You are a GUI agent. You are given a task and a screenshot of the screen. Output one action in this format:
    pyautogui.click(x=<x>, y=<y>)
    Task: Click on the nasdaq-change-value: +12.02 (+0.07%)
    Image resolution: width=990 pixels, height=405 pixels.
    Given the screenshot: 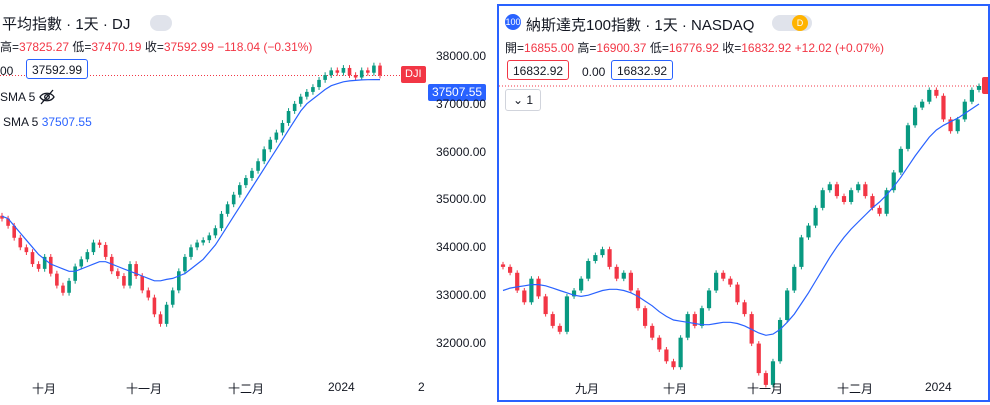 What is the action you would take?
    pyautogui.click(x=839, y=48)
    